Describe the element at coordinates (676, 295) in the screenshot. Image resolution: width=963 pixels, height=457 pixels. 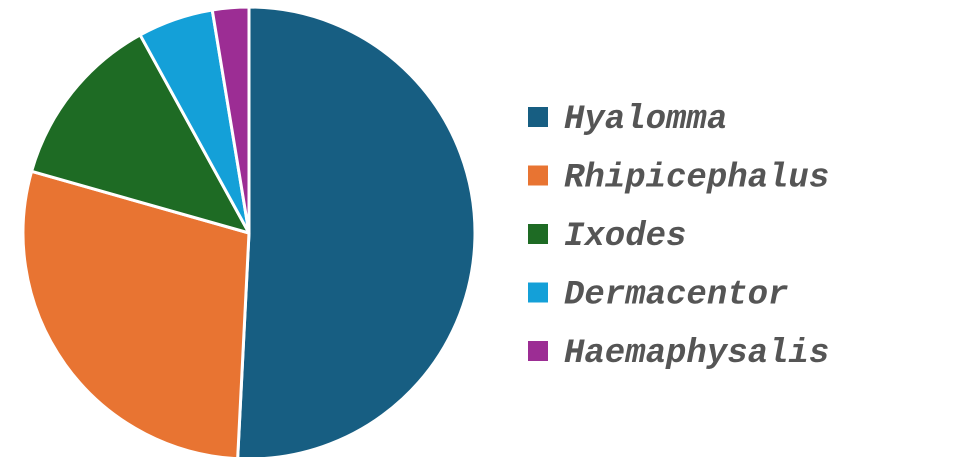
I see `legend-label: Dermacentor` at that location.